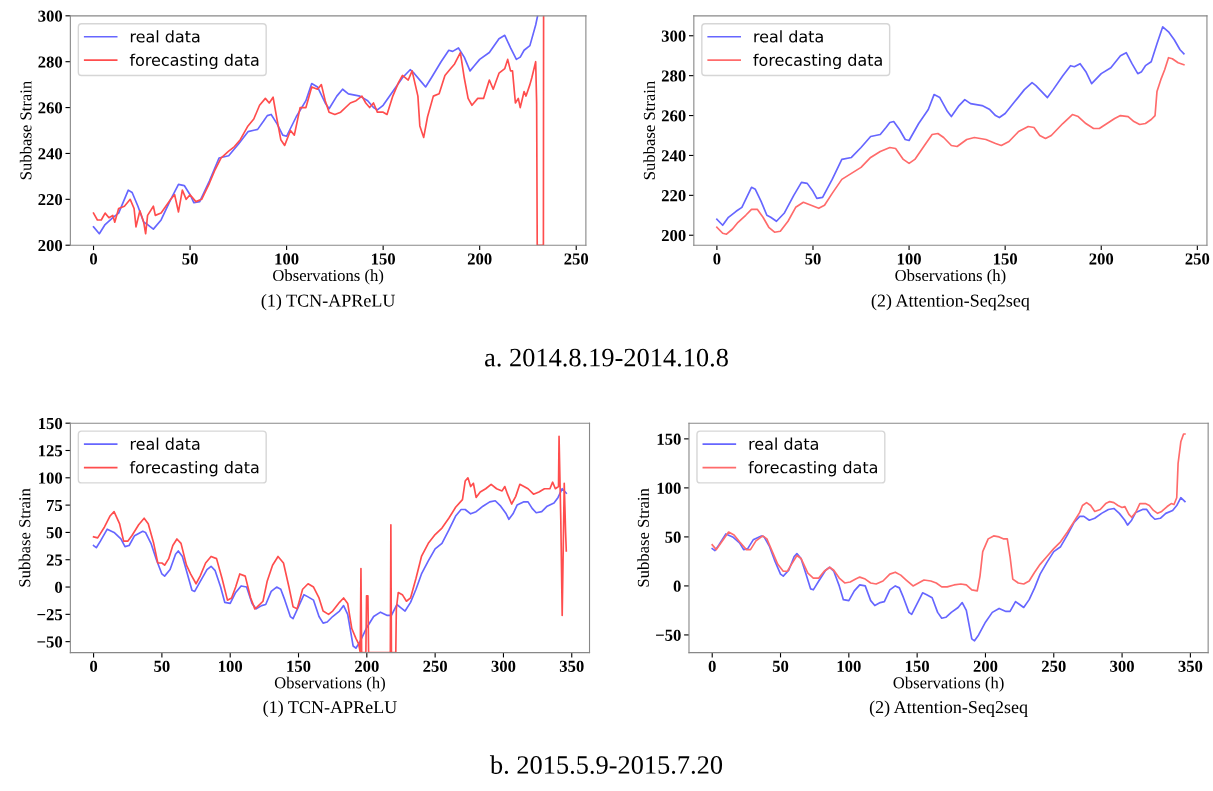 The width and height of the screenshot is (1213, 791). What do you see at coordinates (55, 505) in the screenshot?
I see `y-tick-label: 75` at bounding box center [55, 505].